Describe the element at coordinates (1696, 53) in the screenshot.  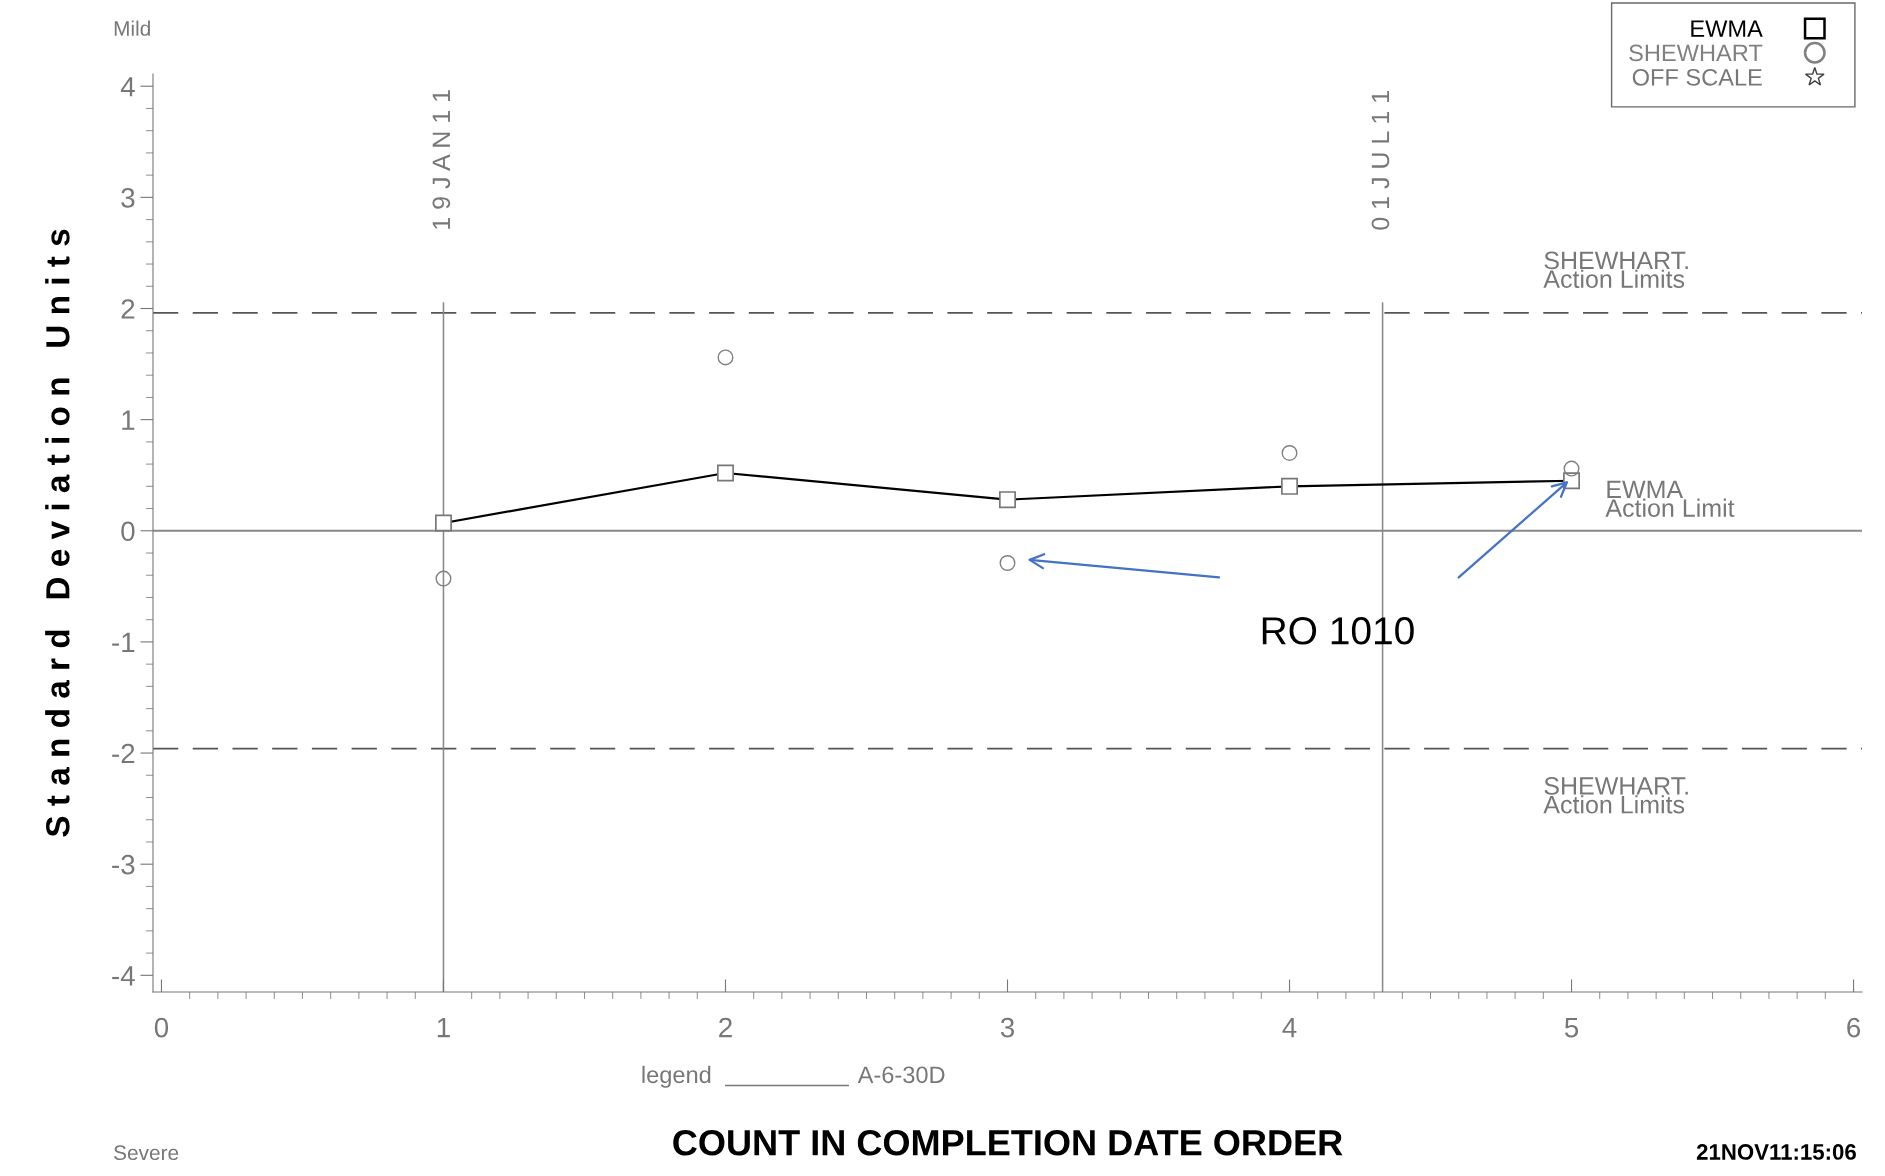
I see `legend-label: SHEWHART` at that location.